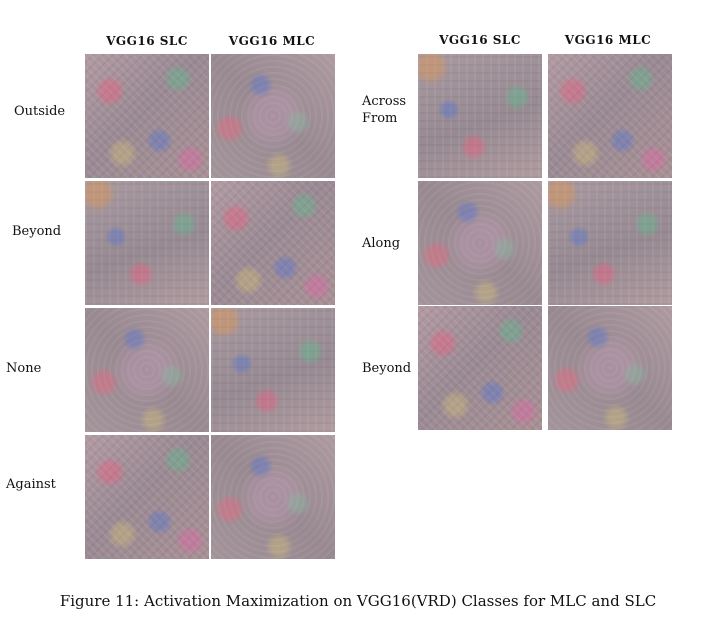  I want to click on activation-image-left-outside-mlc, so click(273, 116).